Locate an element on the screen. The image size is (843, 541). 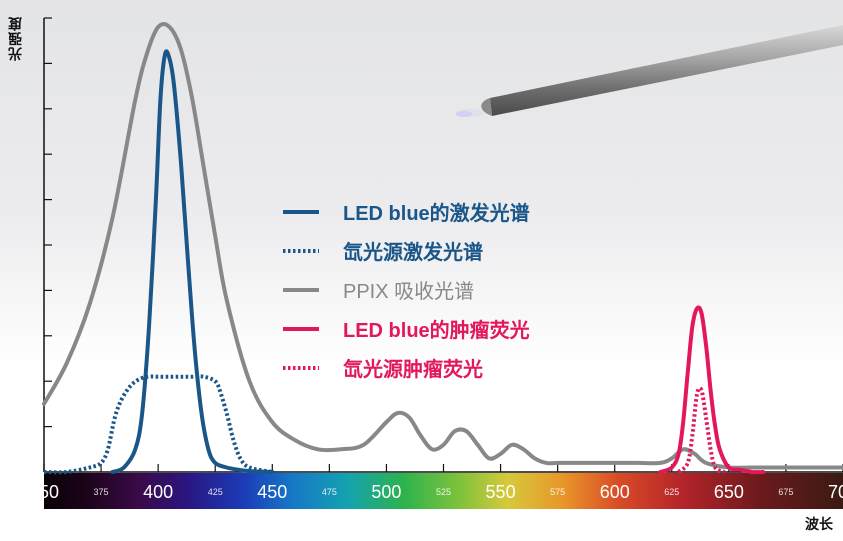
x-tick-label-major: 650 is located at coordinates (729, 492).